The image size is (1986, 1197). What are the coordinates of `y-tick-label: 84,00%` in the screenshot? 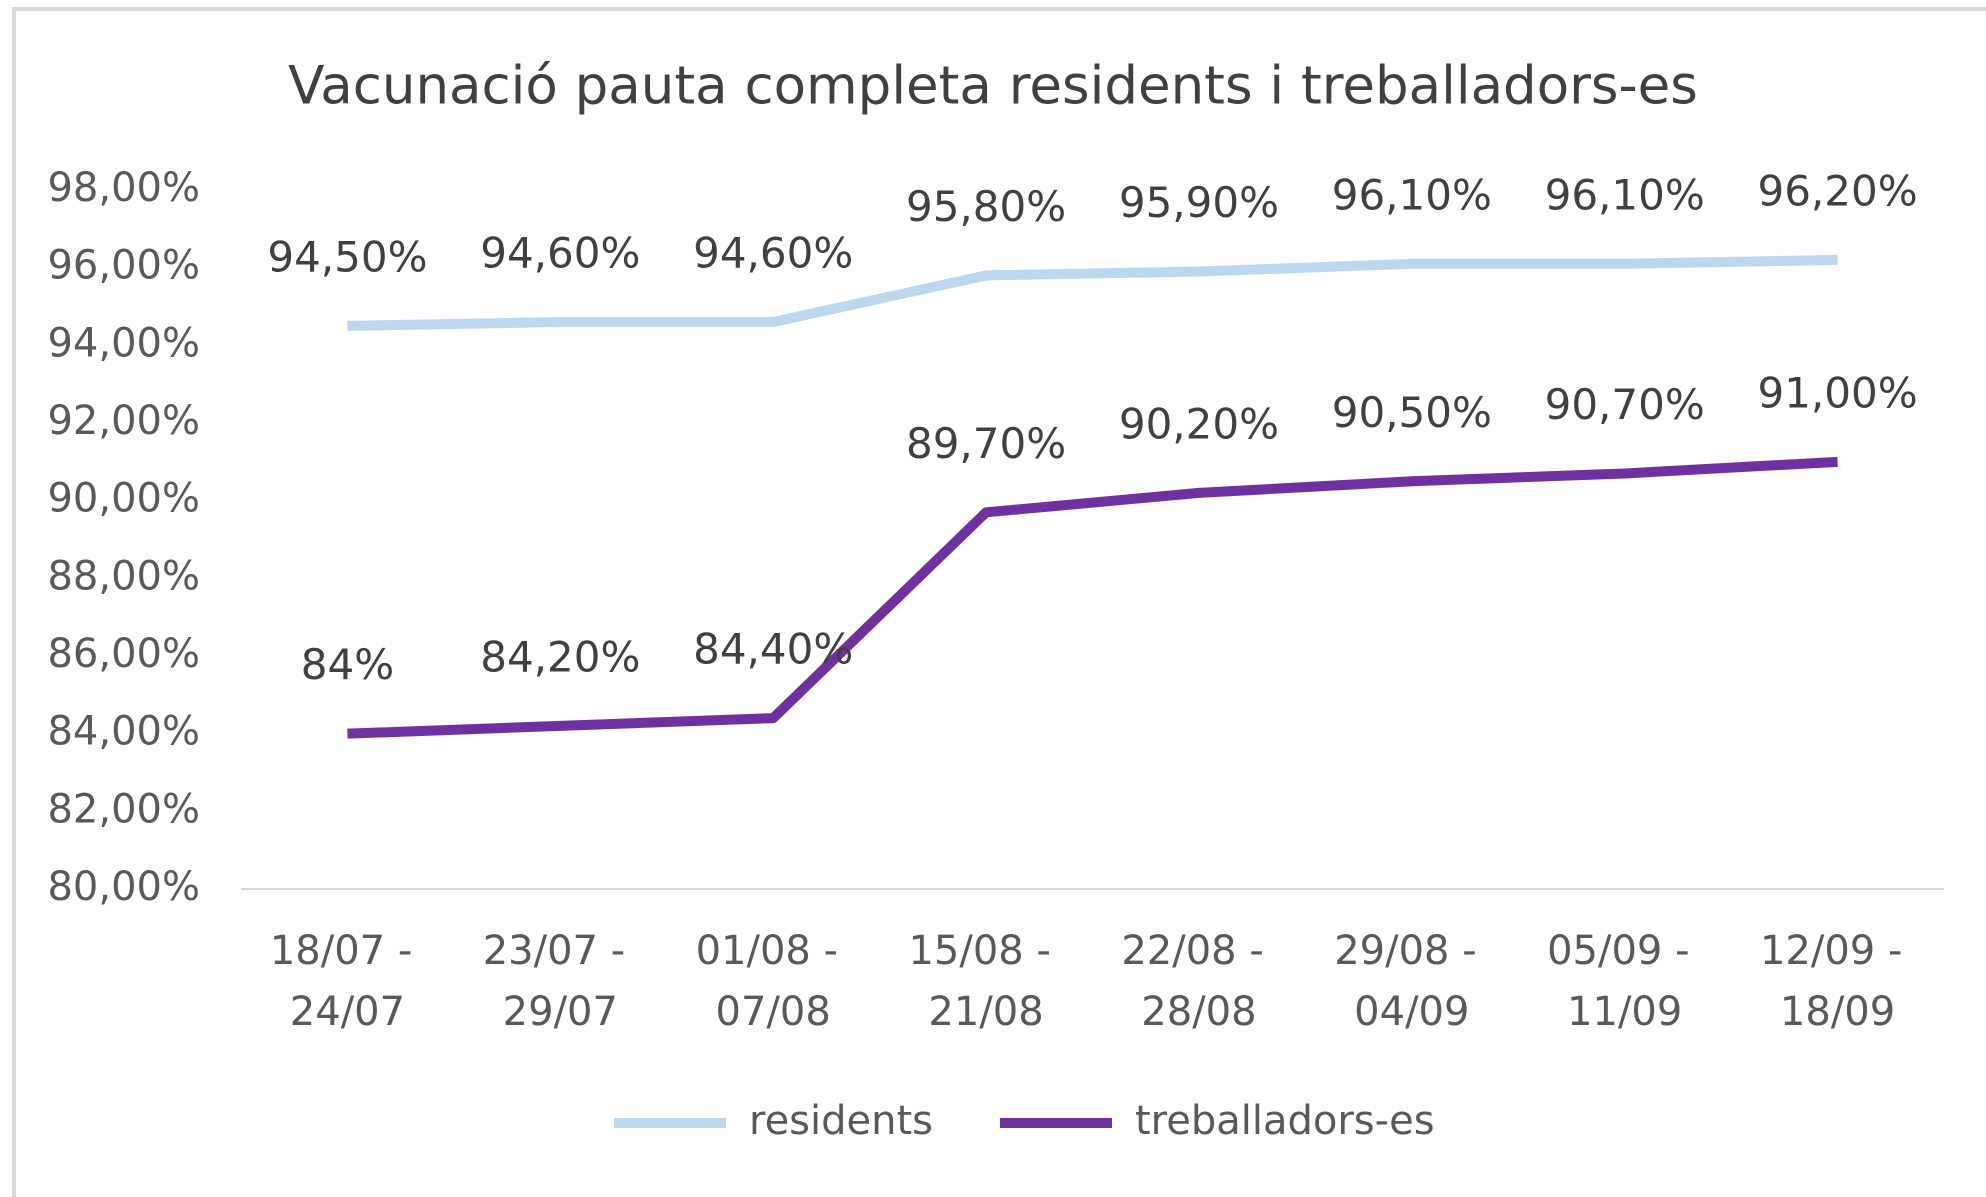 It's located at (123, 732).